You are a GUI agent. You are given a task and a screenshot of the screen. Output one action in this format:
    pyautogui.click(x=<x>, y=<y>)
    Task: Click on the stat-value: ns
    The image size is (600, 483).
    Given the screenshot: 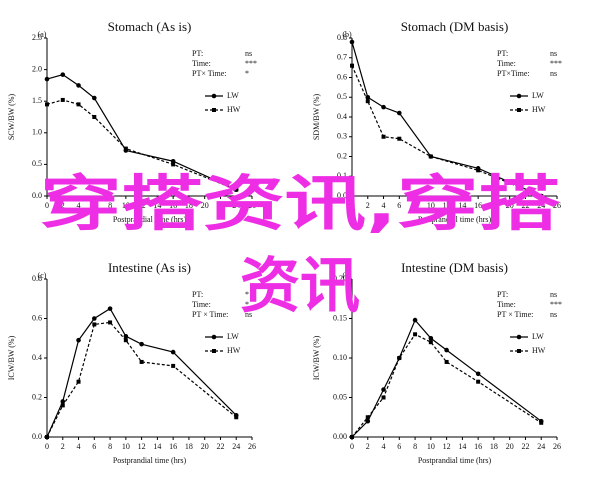 What is the action you would take?
    pyautogui.click(x=553, y=314)
    